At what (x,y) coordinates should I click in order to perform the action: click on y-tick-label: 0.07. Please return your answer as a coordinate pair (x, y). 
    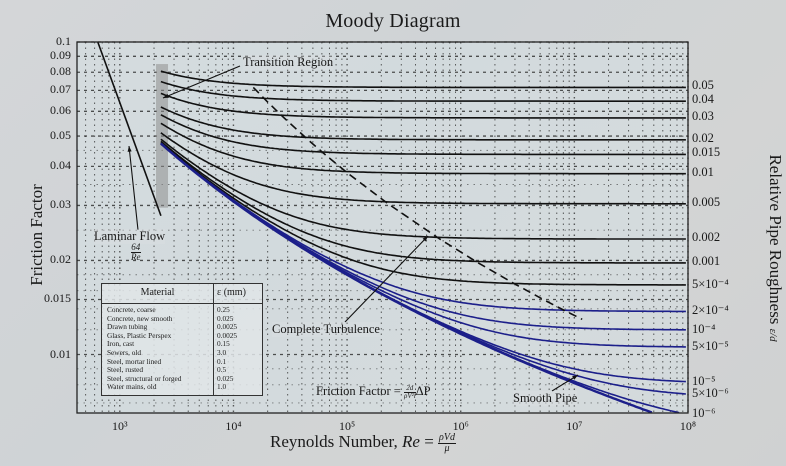
    Looking at the image, I should click on (60, 89).